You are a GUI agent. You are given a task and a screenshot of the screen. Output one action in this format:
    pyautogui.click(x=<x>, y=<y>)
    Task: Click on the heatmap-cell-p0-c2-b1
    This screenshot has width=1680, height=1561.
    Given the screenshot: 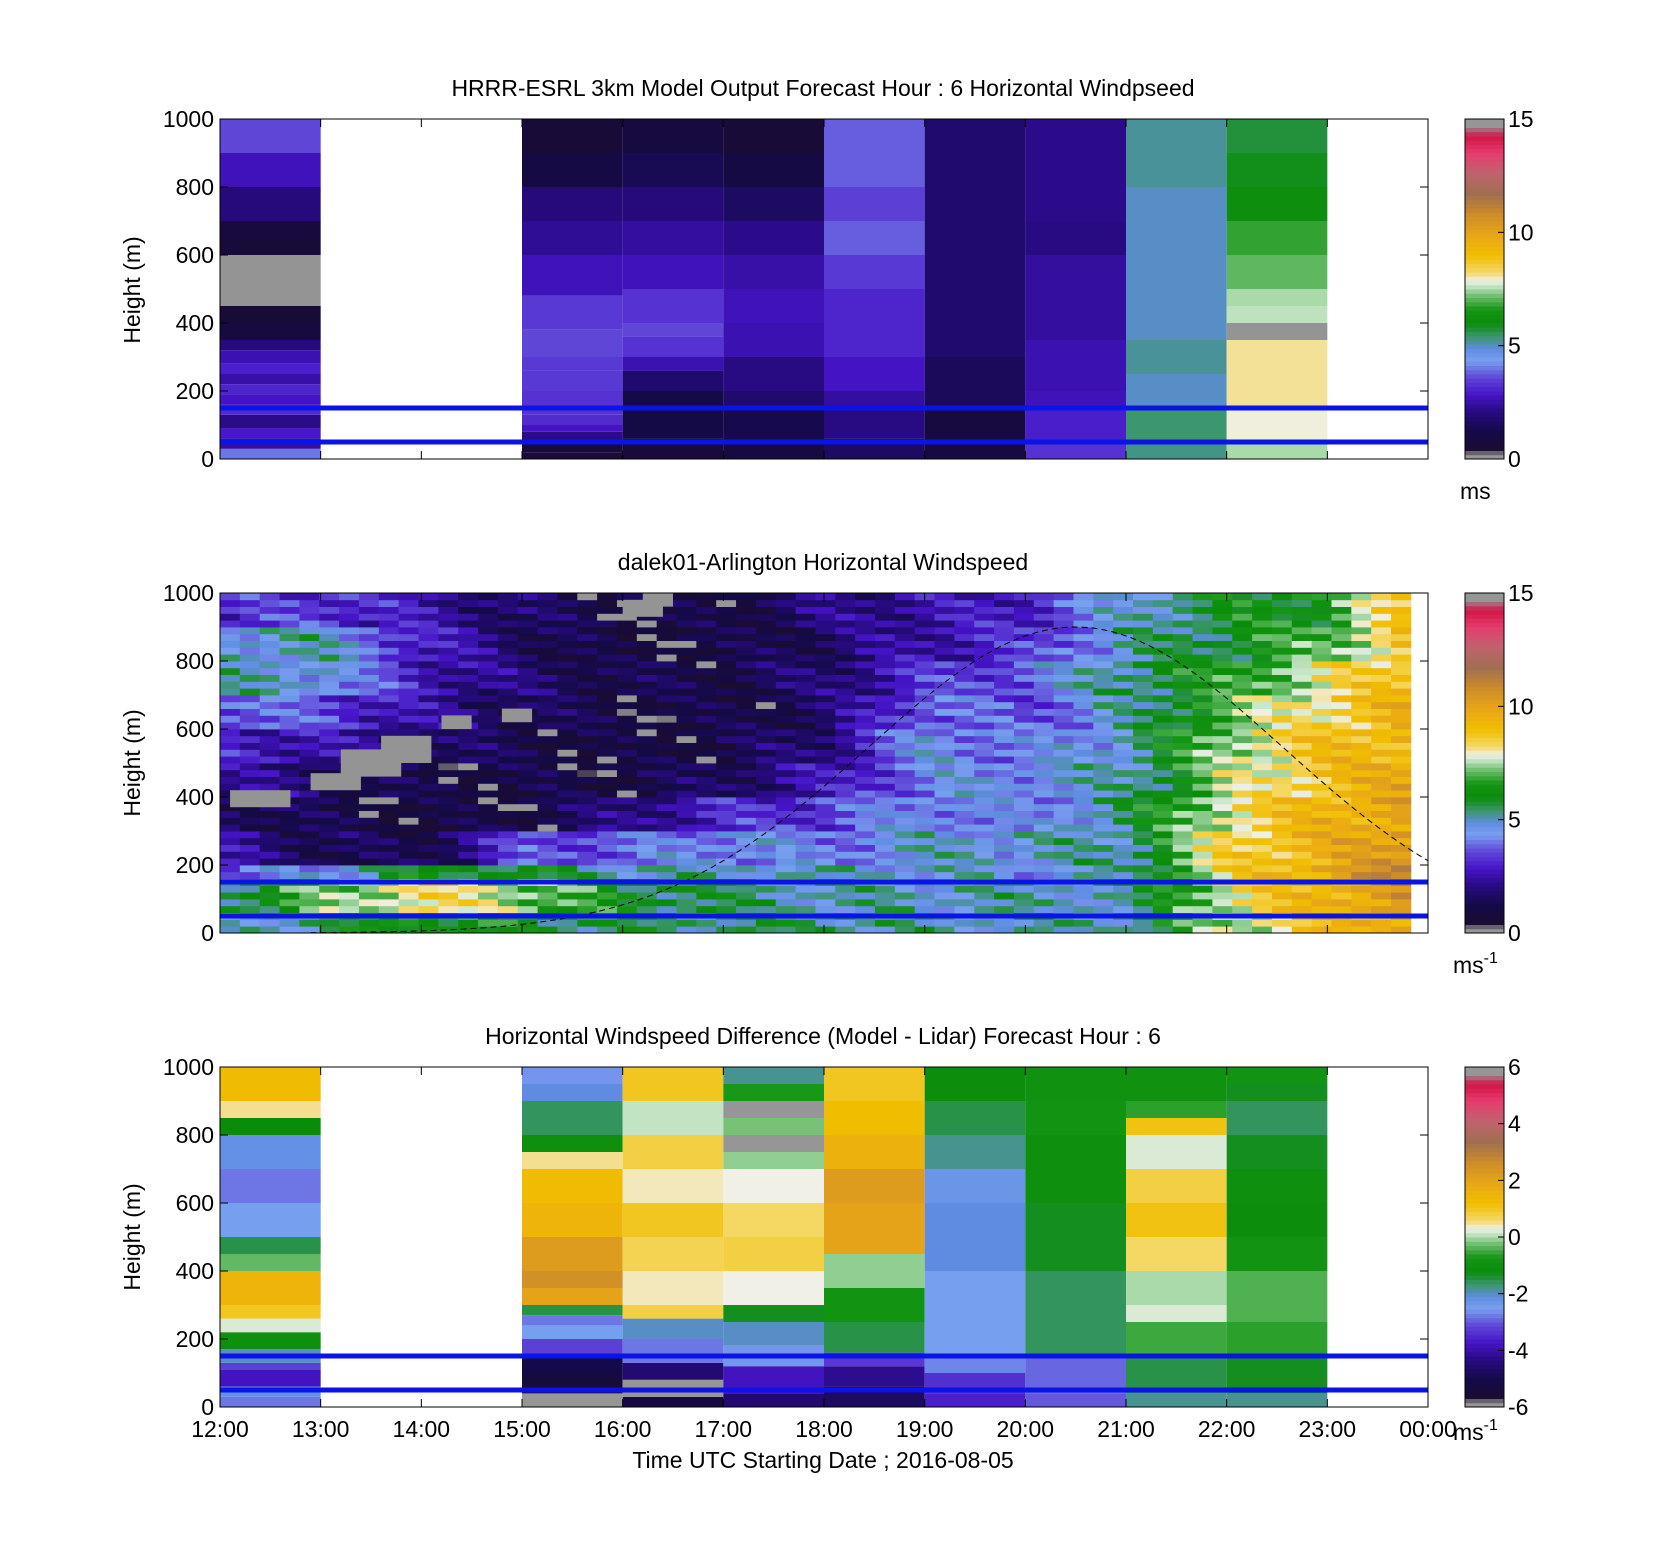 What is the action you would take?
    pyautogui.click(x=673, y=415)
    